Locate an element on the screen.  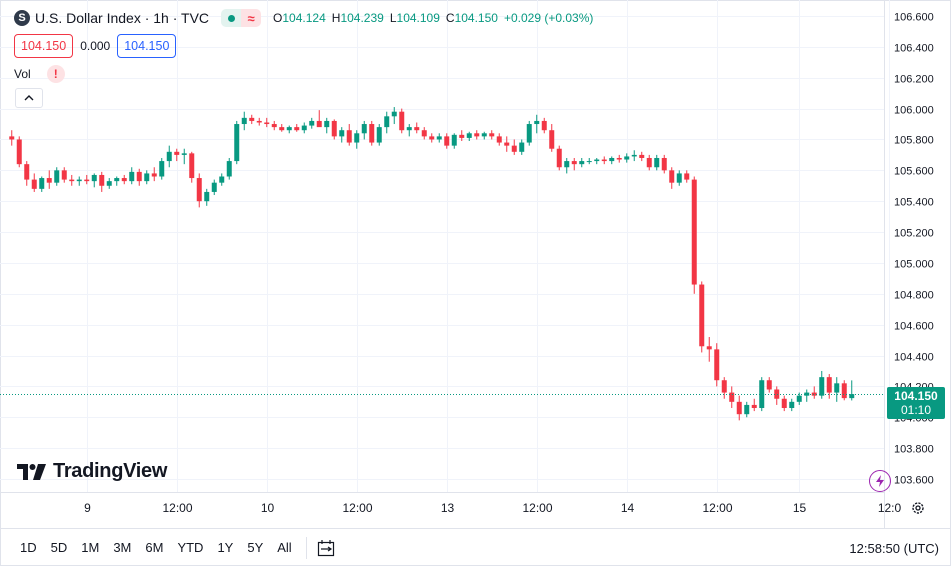
market-status-pill: ≈ is located at coordinates (241, 18).